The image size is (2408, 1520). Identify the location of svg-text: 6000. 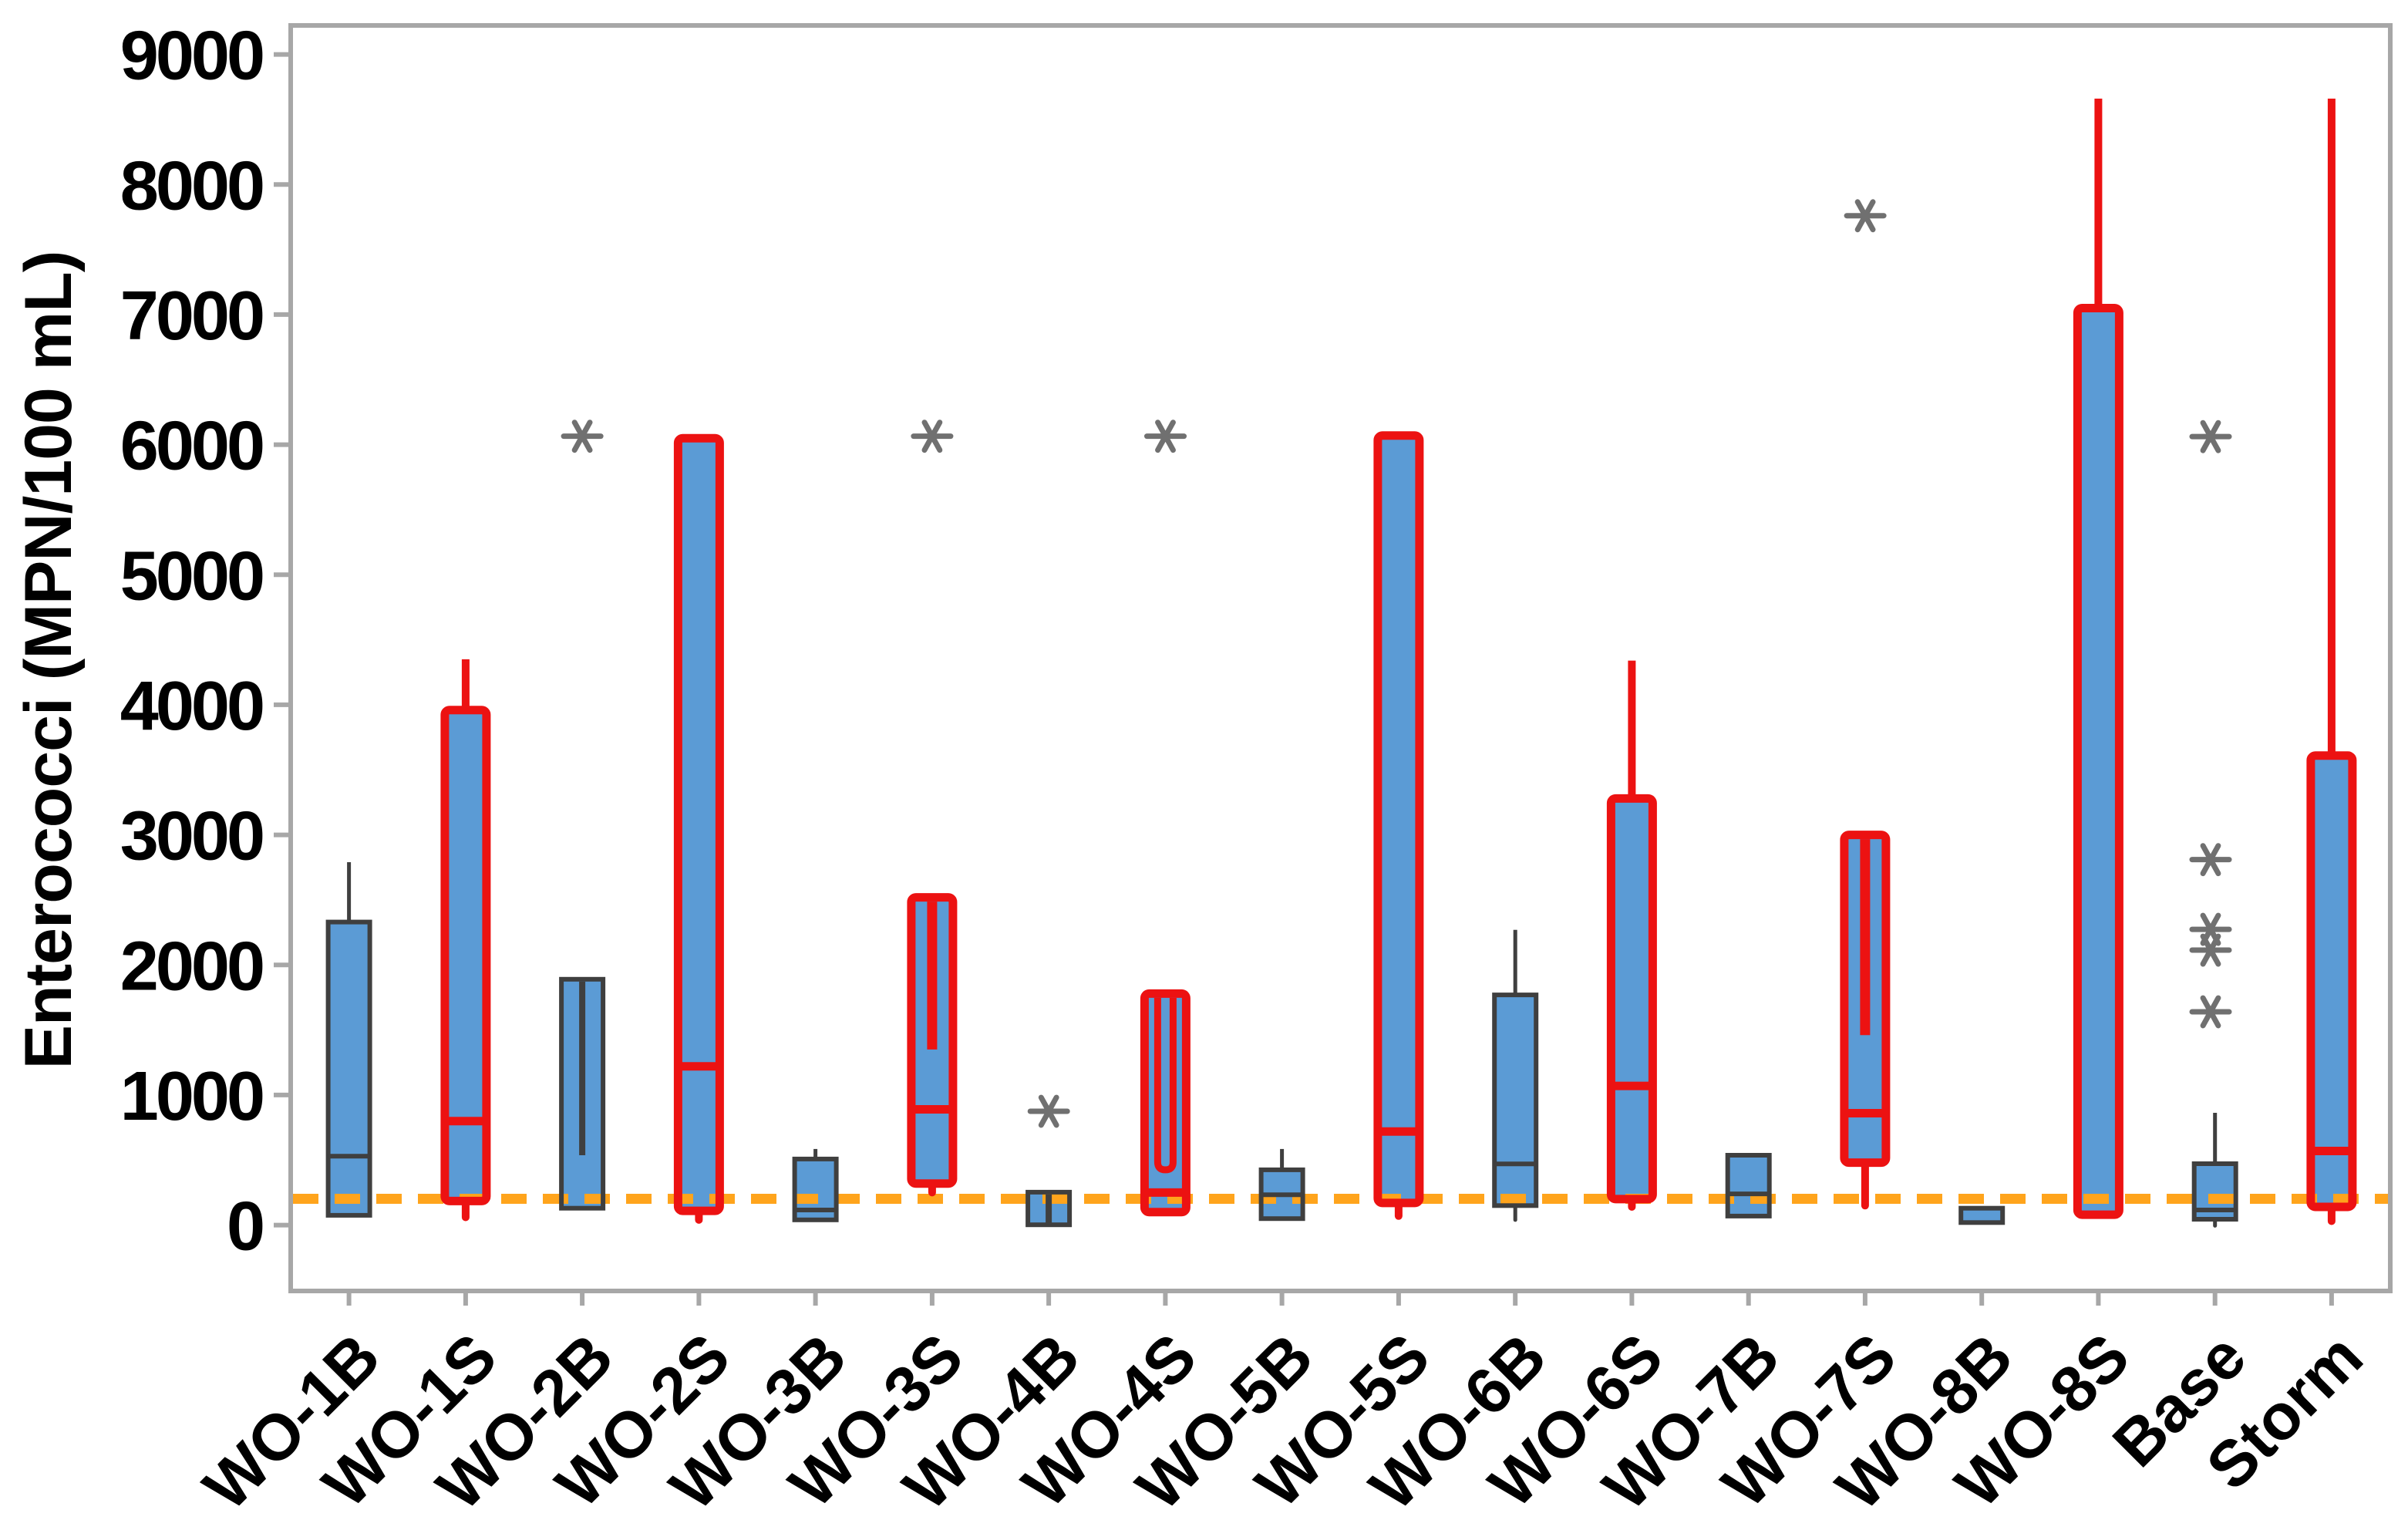
(191, 446).